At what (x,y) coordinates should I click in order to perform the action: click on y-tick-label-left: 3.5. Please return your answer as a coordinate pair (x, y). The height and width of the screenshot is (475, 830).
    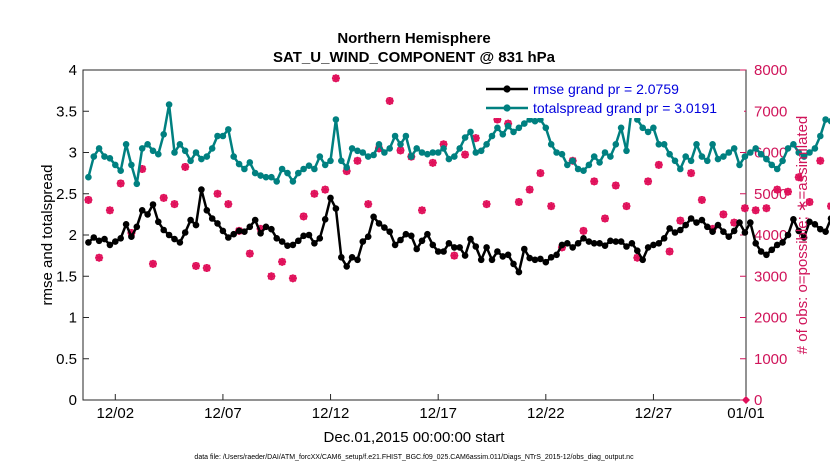
    Looking at the image, I should click on (66, 111).